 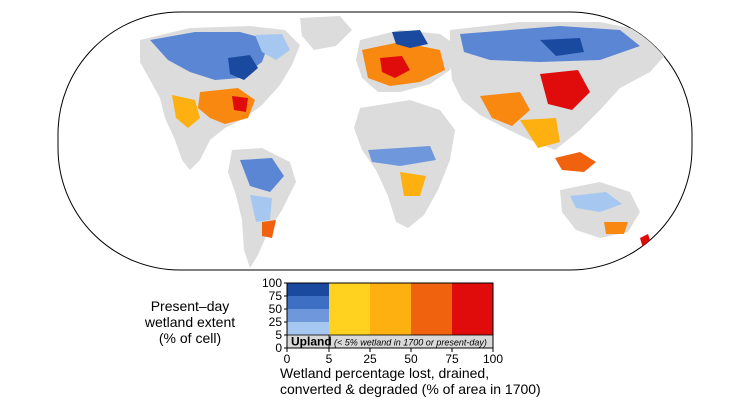 I want to click on y-title-line-2: wetland extent, so click(x=190, y=322).